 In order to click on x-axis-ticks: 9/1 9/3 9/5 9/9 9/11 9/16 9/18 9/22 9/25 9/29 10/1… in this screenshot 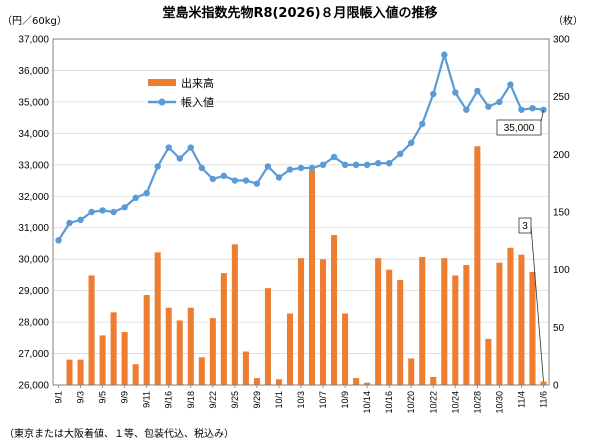, I will do `click(301, 399)`.